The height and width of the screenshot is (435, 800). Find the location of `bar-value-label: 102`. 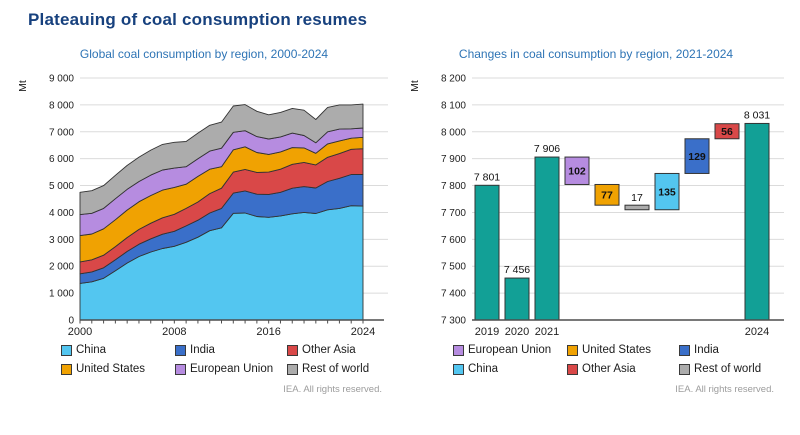

bar-value-label: 102 is located at coordinates (577, 172).